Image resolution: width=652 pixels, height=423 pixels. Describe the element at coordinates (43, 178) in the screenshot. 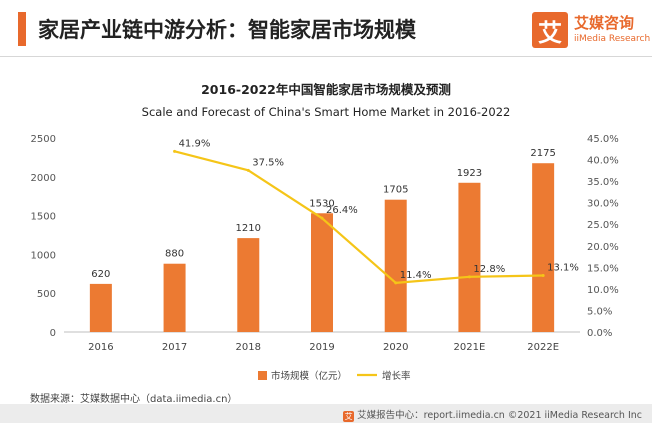

I see `y-left-tick-label: 2000` at that location.